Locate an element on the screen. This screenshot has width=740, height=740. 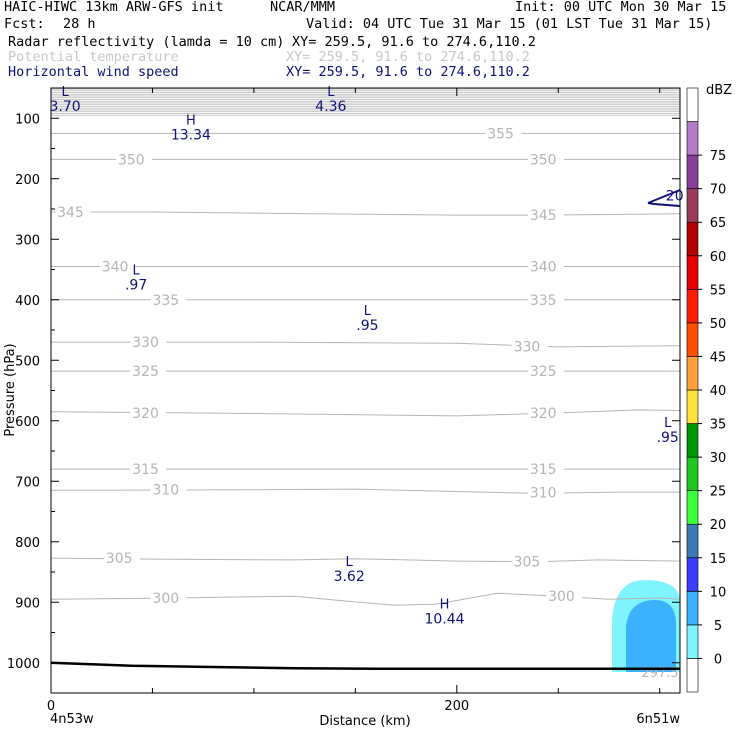
theta-contour-label: 300 is located at coordinates (165, 599).